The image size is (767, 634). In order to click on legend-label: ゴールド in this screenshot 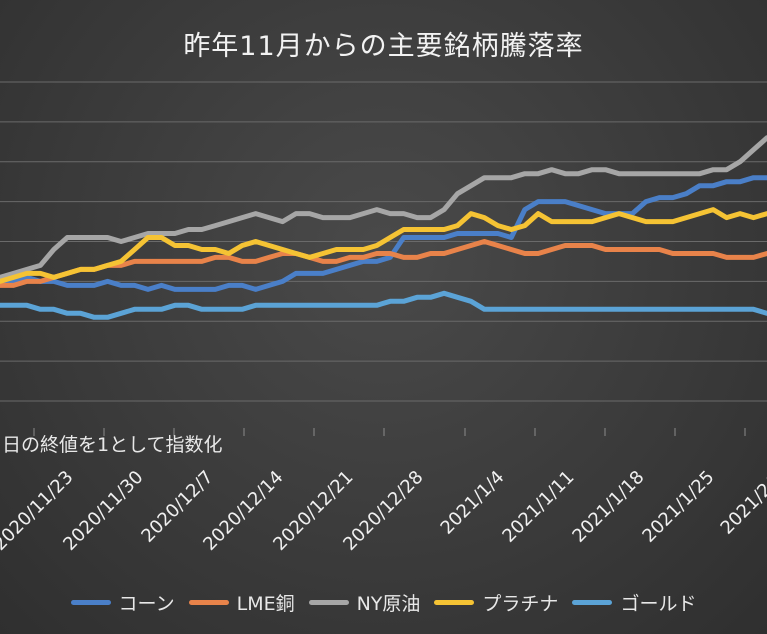, I will do `click(658, 603)`.